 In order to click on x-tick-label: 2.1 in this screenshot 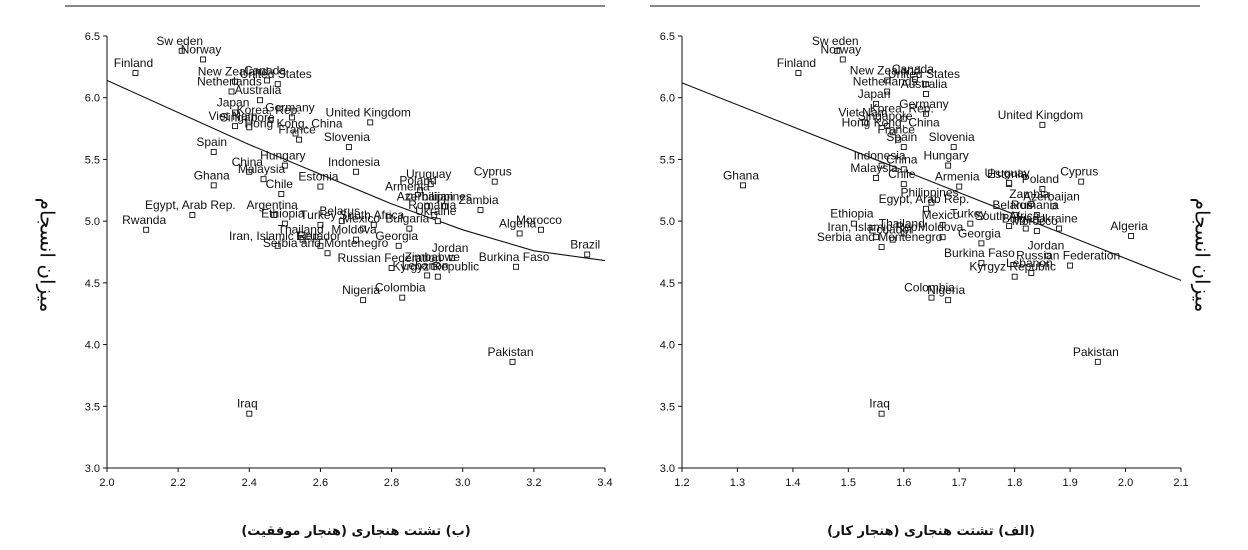, I will do `click(1180, 483)`.